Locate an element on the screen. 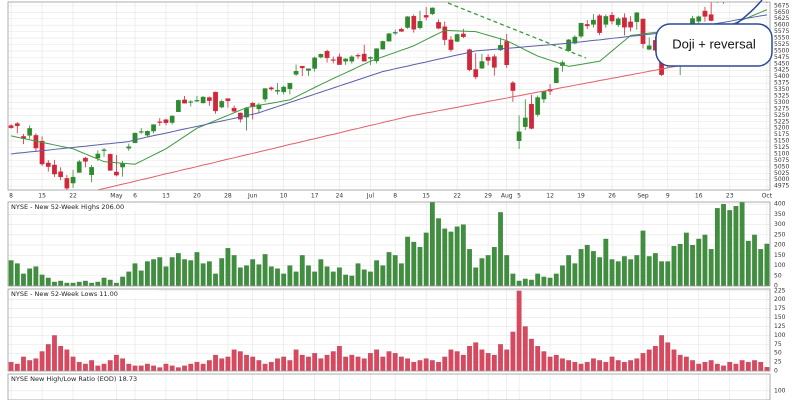  y-tick-label: 5275 is located at coordinates (781, 108).